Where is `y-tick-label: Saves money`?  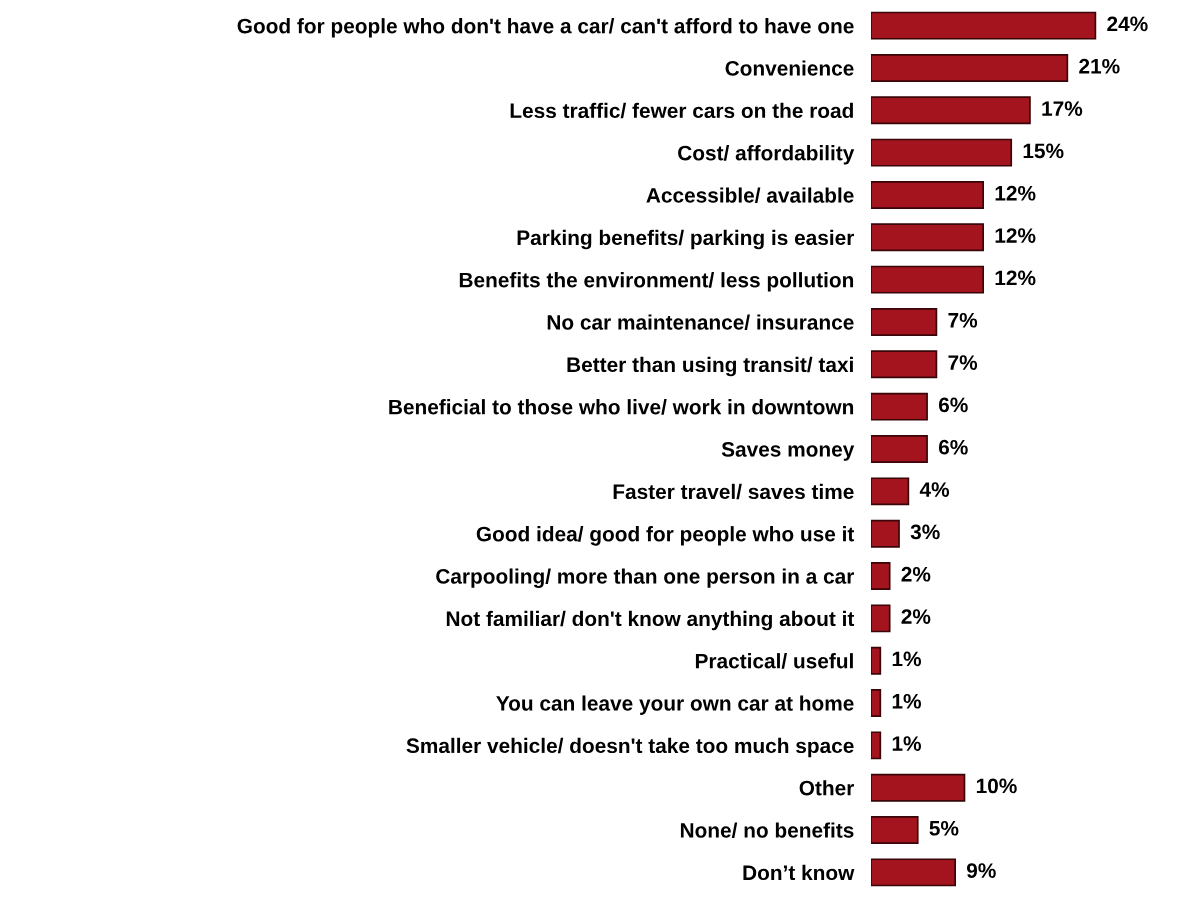
y-tick-label: Saves money is located at coordinates (788, 451).